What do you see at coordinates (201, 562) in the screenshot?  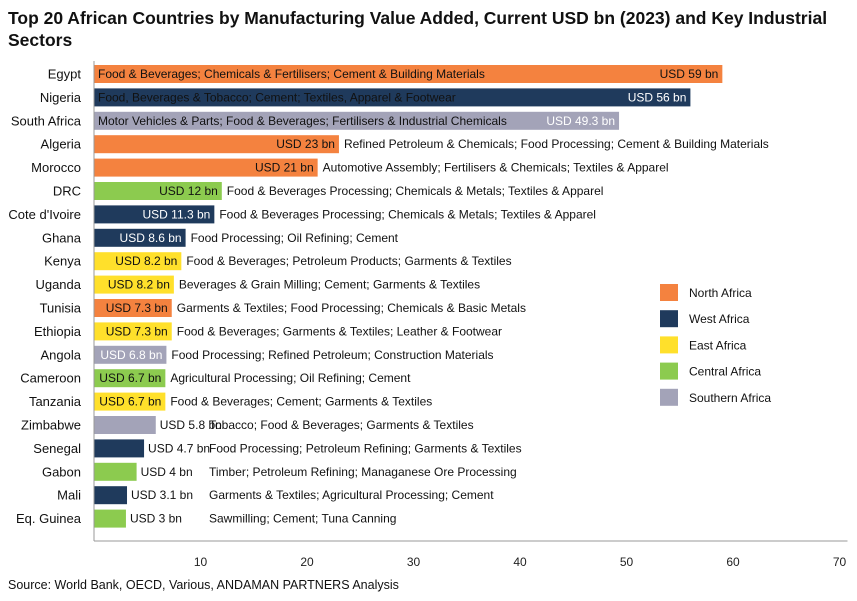 I see `x-tick-label: 10` at bounding box center [201, 562].